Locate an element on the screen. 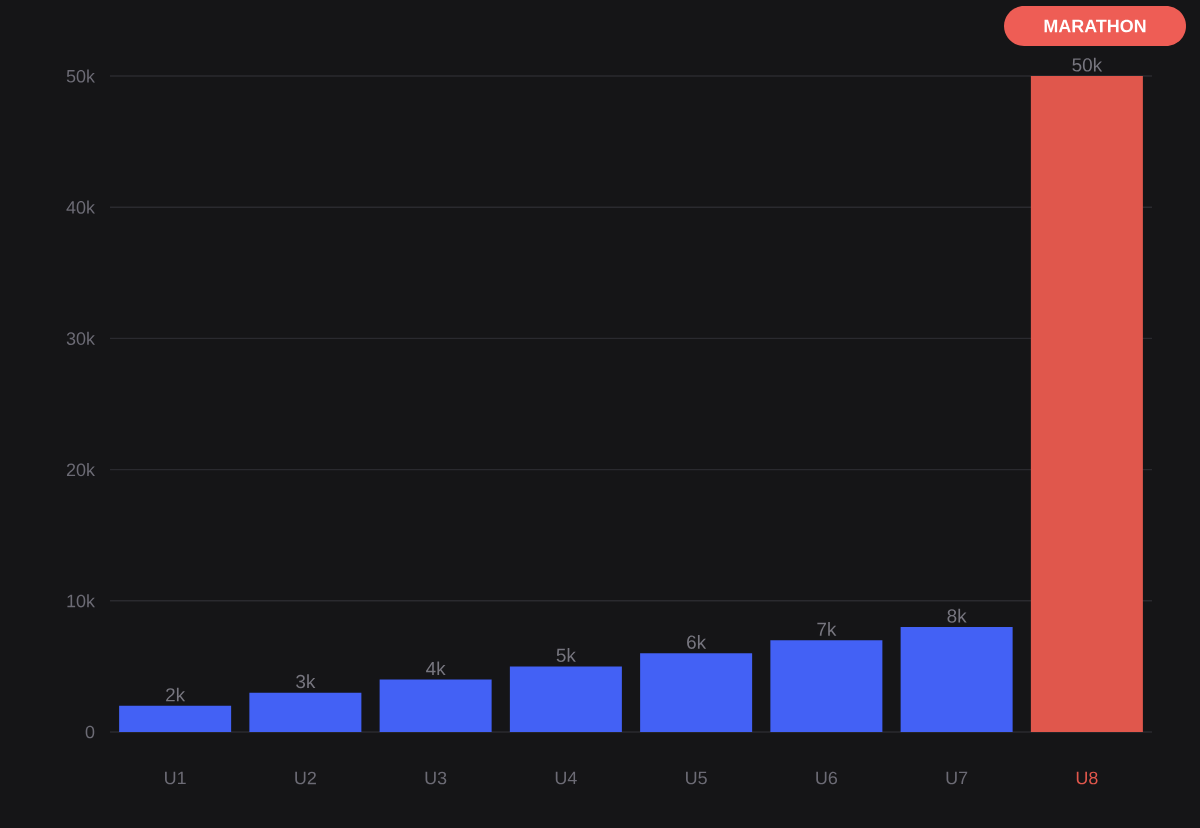 The width and height of the screenshot is (1200, 828). x-tick-label: U2 is located at coordinates (305, 778).